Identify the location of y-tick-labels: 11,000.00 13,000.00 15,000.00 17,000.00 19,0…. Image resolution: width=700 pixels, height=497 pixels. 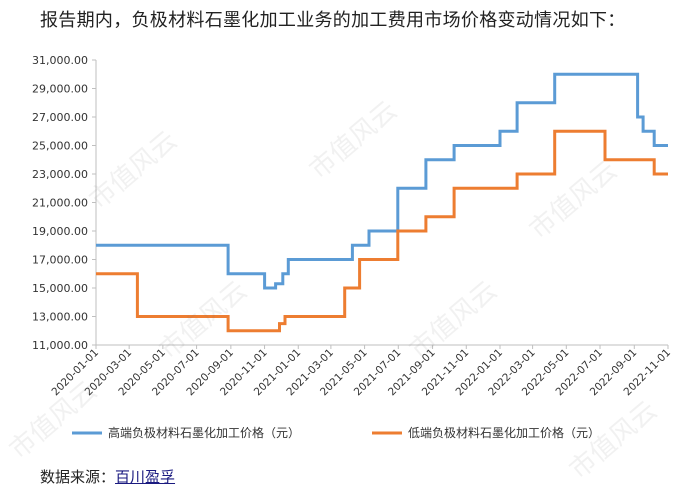
(60, 203).